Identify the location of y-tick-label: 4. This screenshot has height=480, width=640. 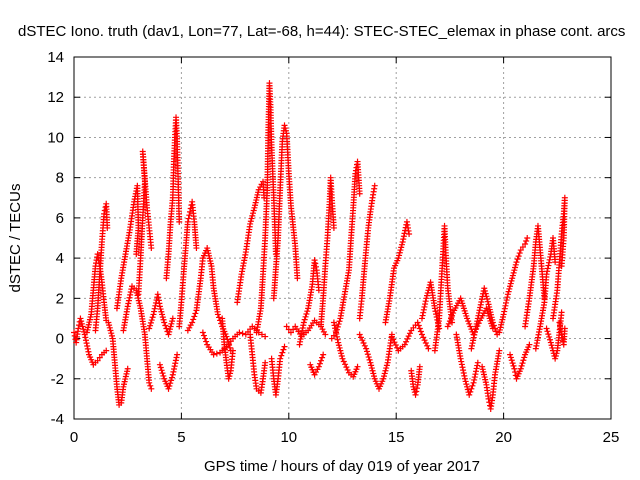
(60, 258).